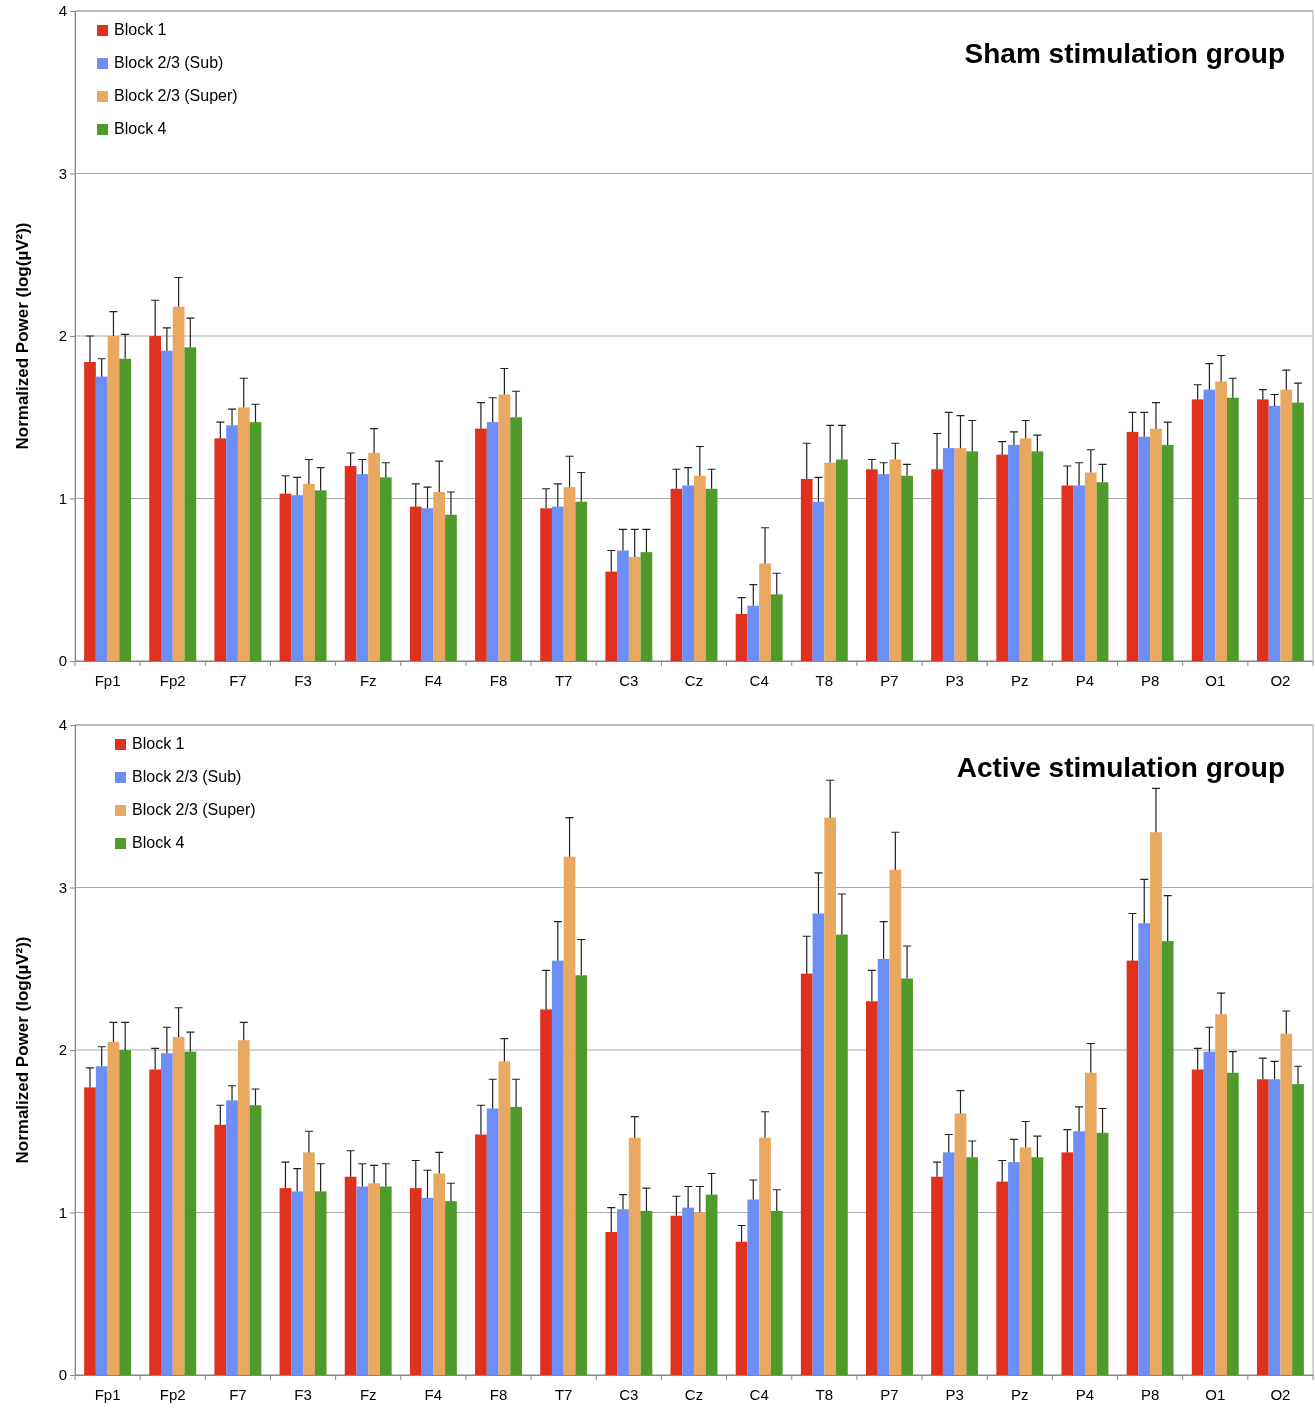  What do you see at coordinates (1085, 1394) in the screenshot?
I see `x-tick-label: P4` at bounding box center [1085, 1394].